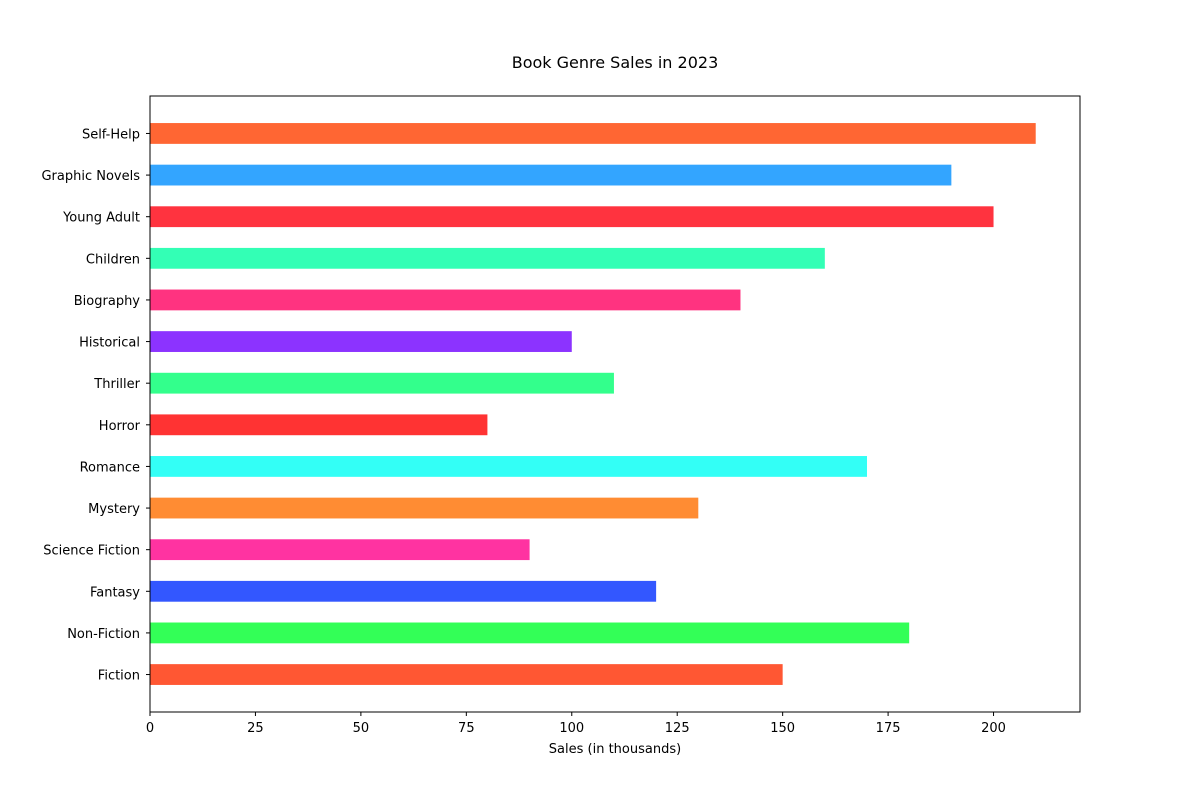 This screenshot has width=1200, height=800. What do you see at coordinates (993, 728) in the screenshot?
I see `x-tick-label: 200` at bounding box center [993, 728].